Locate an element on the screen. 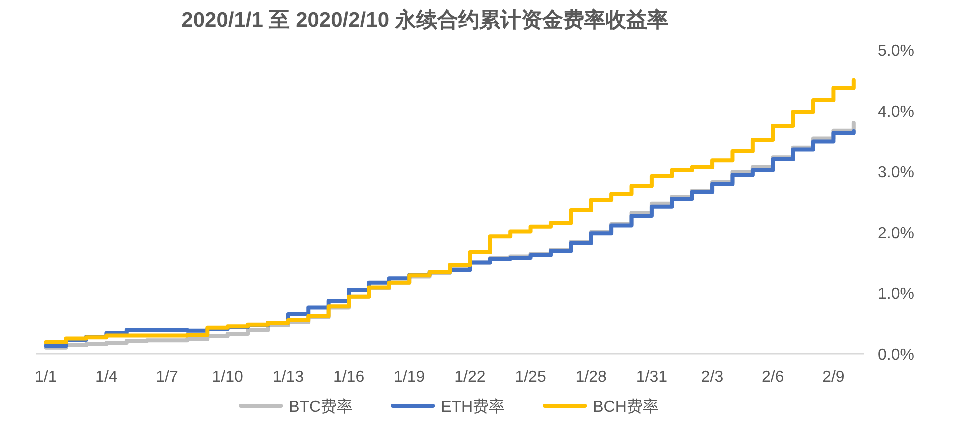  legend-label: BCH费率 is located at coordinates (626, 407).